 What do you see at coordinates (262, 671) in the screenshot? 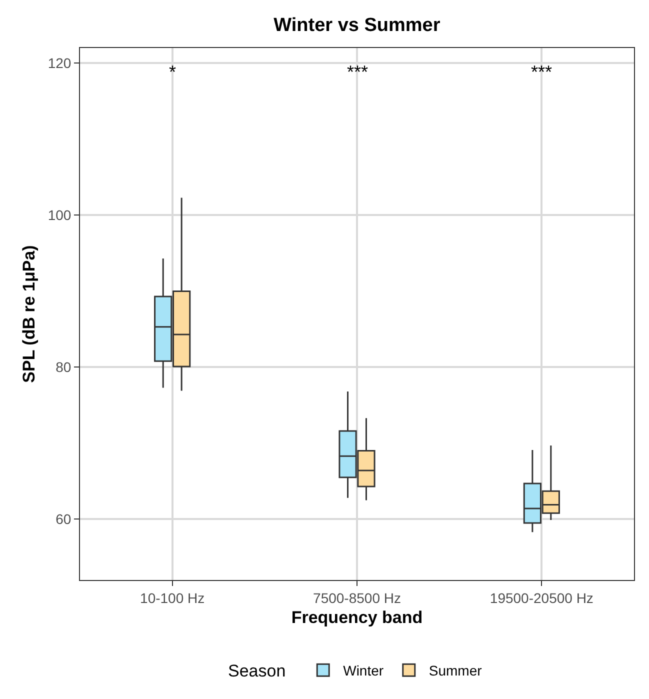
I see `legend-title: Season` at bounding box center [262, 671].